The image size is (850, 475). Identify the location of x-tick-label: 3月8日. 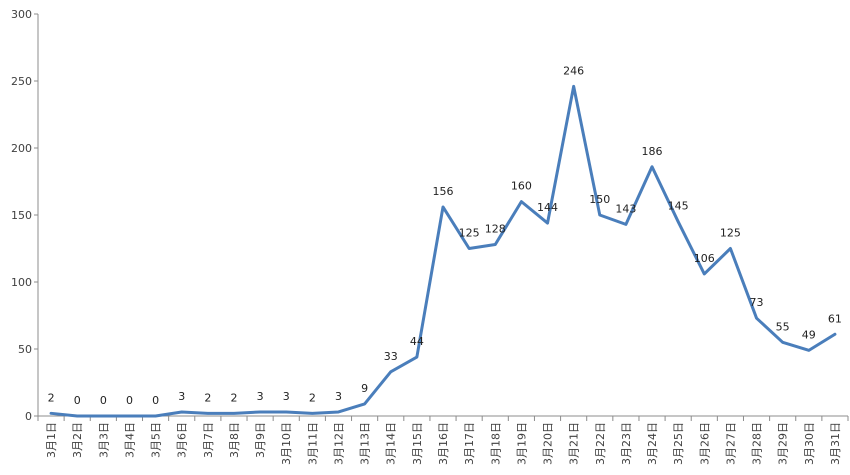
(234, 440).